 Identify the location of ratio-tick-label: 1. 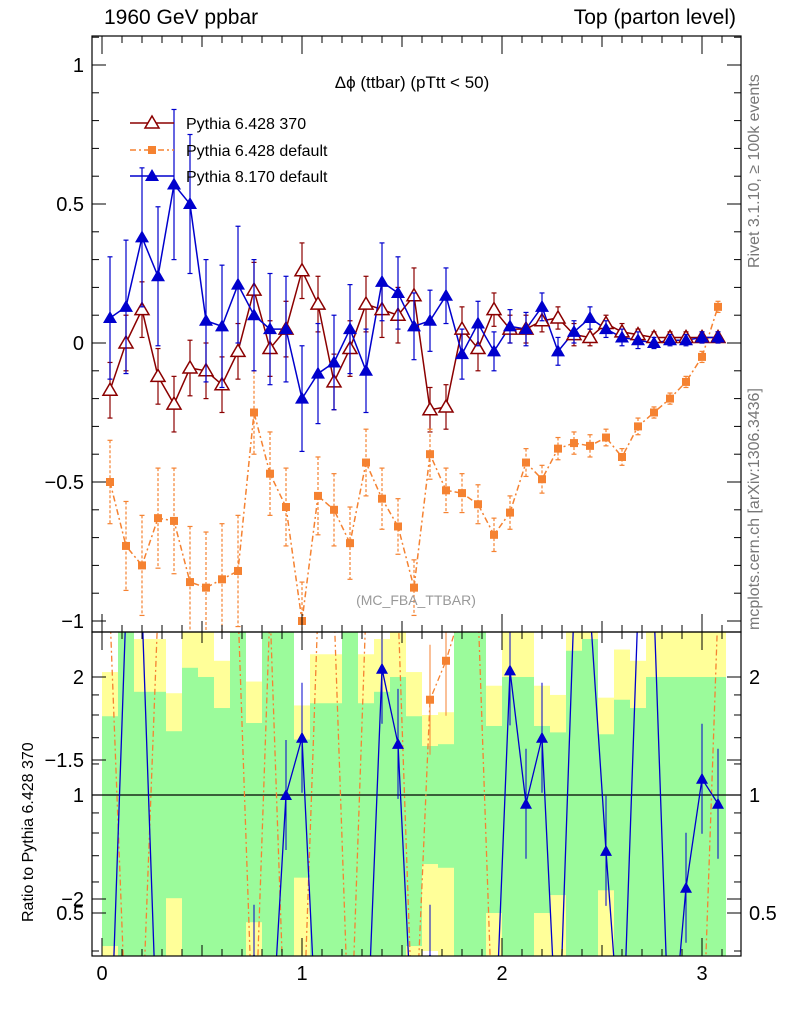
(78, 796).